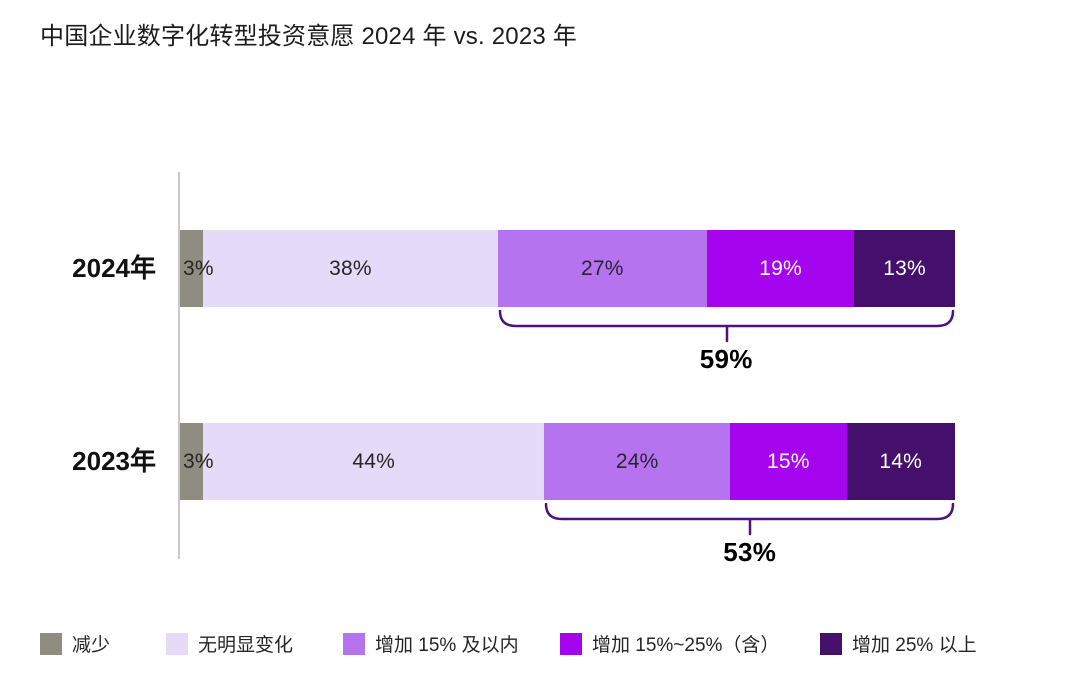 This screenshot has height=692, width=1080. I want to click on stacked-bar-2023年: 3% 44% 24% 15% 14%, so click(567, 461).